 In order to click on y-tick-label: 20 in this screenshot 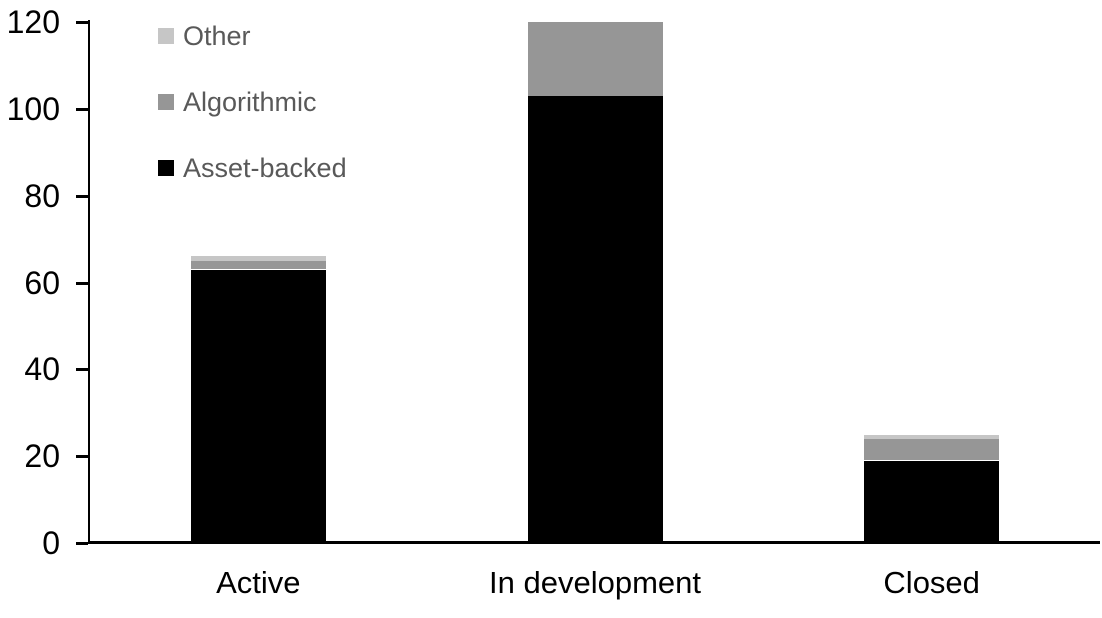, I will do `click(42, 456)`.